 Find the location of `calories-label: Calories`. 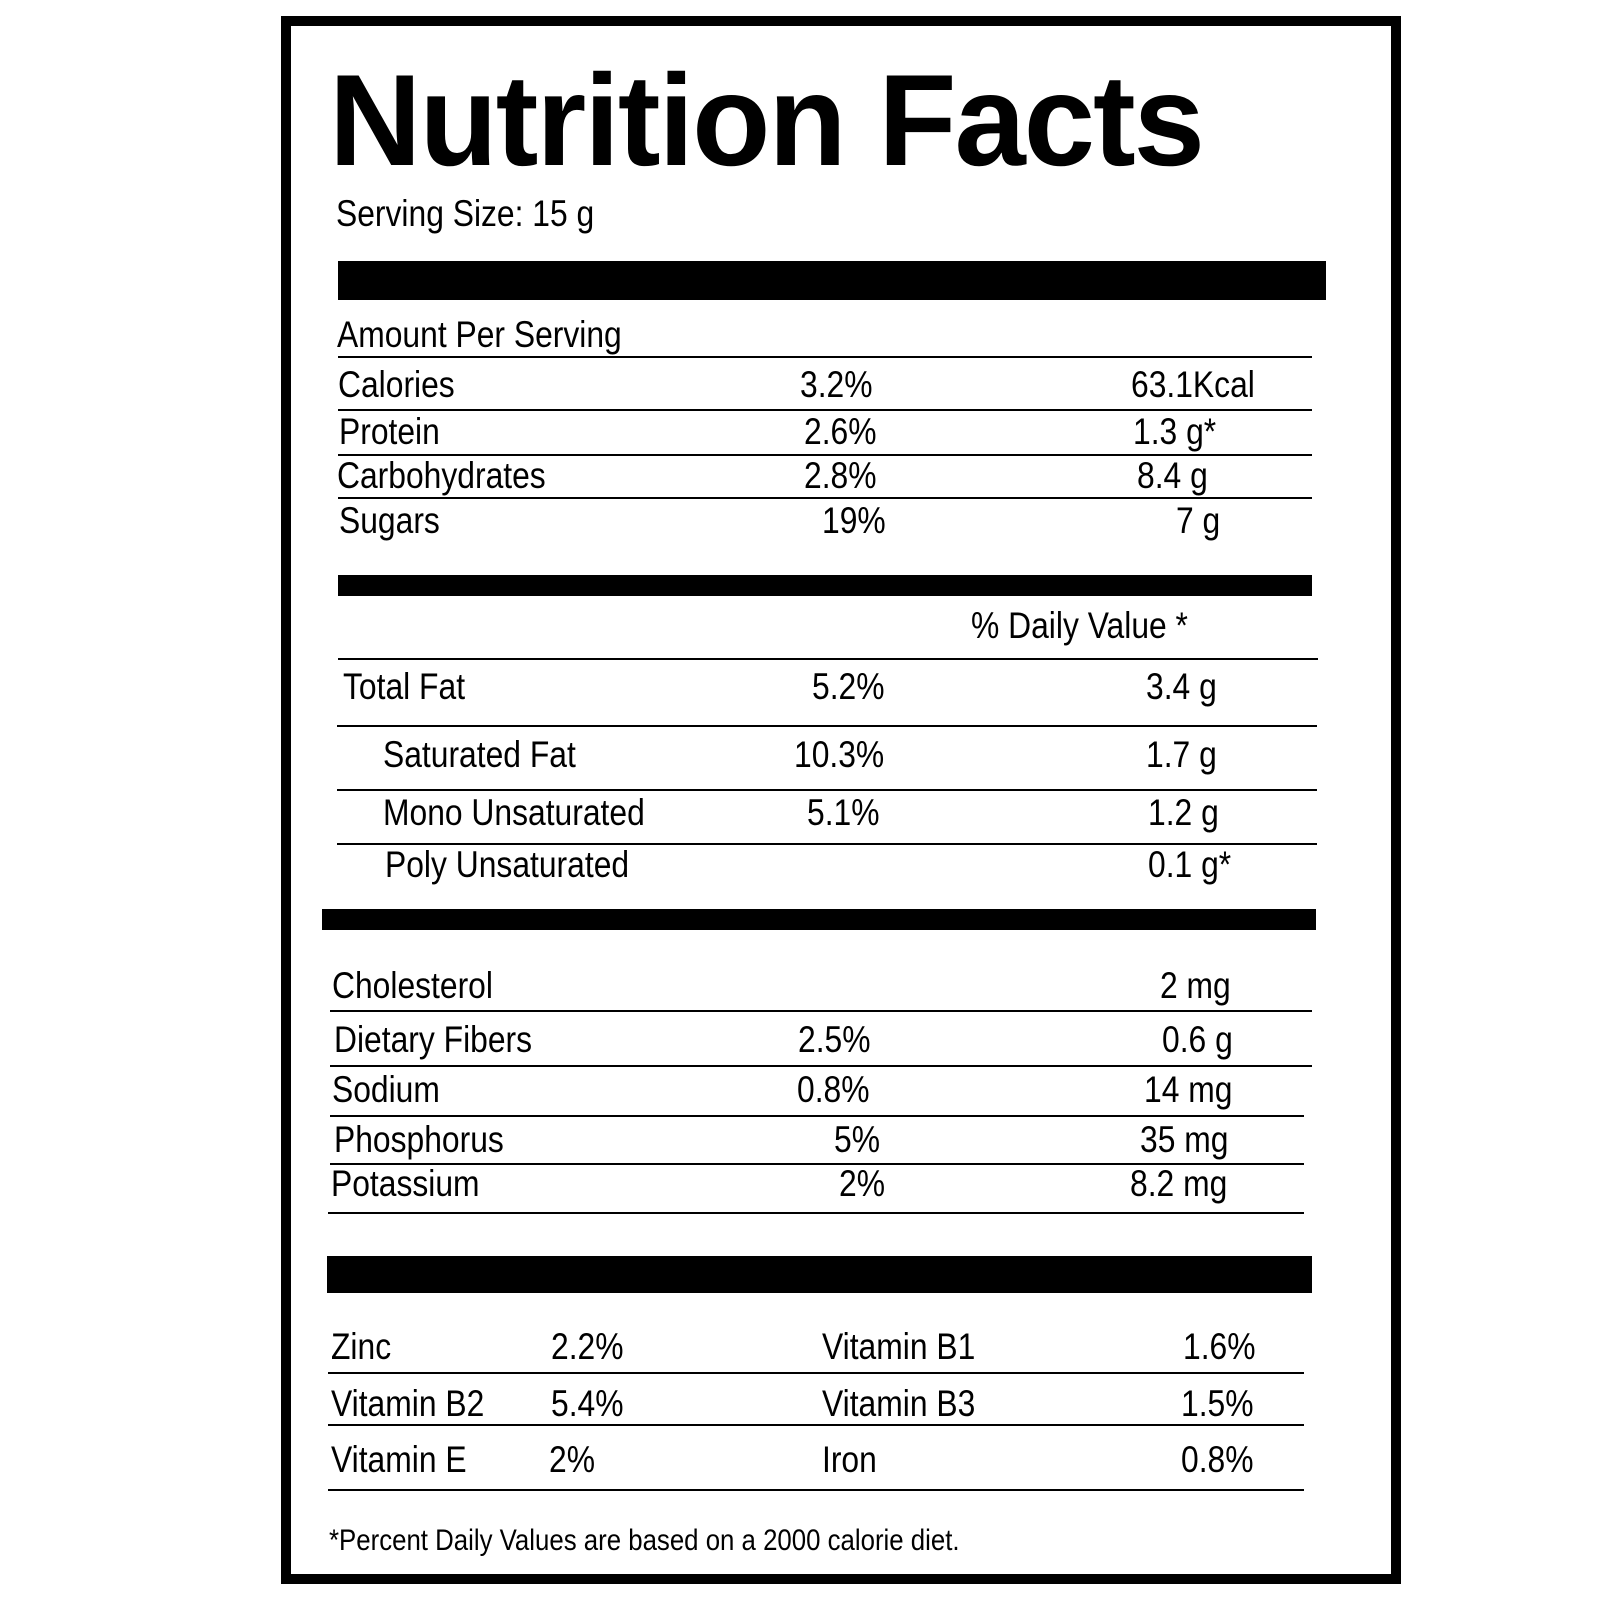

calories-label: Calories is located at coordinates (396, 384).